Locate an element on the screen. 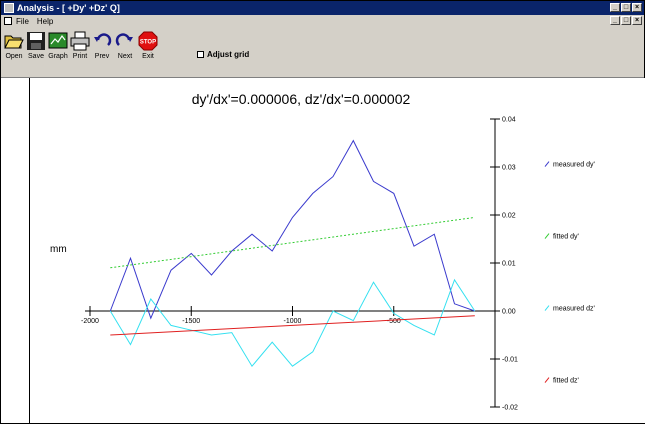  legend-label: fitted dy' is located at coordinates (566, 237).